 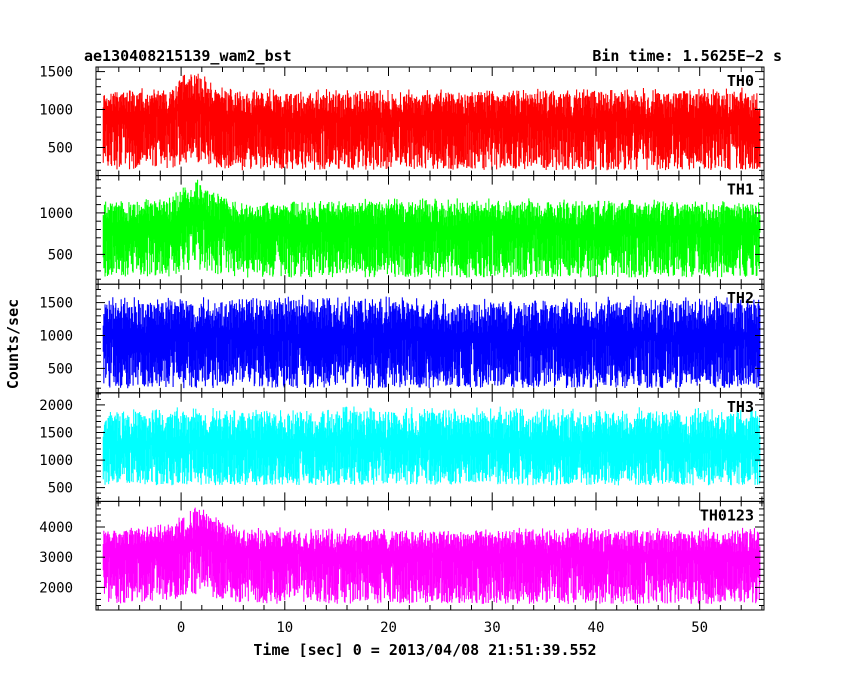 I want to click on y-tick-label: 3000, so click(x=56, y=558).